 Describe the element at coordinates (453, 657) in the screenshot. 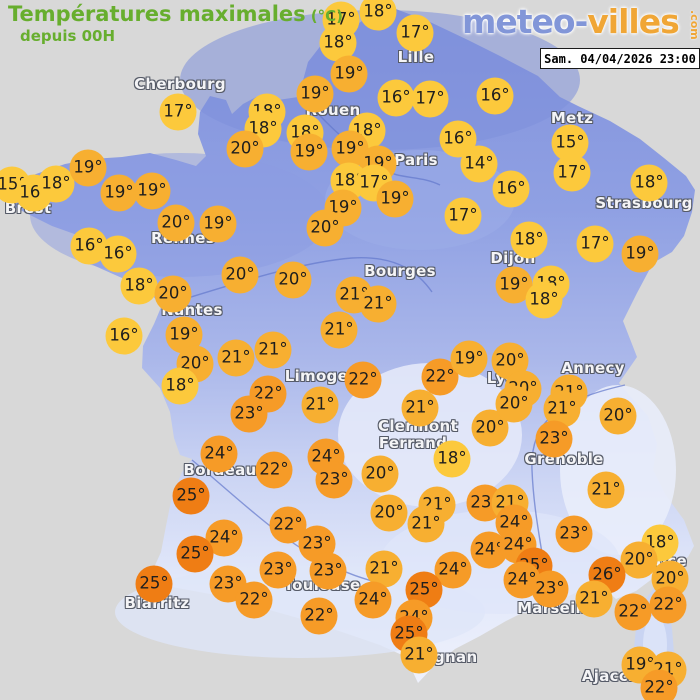

I see `city-label: ignan` at that location.